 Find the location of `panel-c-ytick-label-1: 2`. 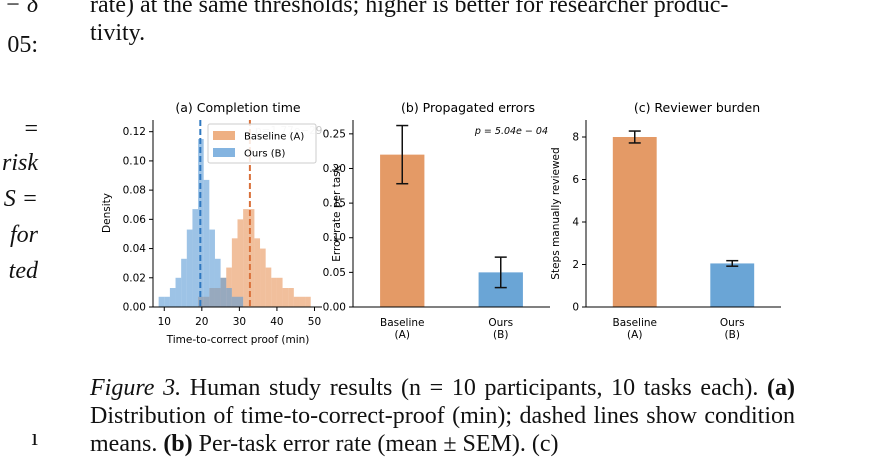

panel-c-ytick-label-1: 2 is located at coordinates (575, 265).